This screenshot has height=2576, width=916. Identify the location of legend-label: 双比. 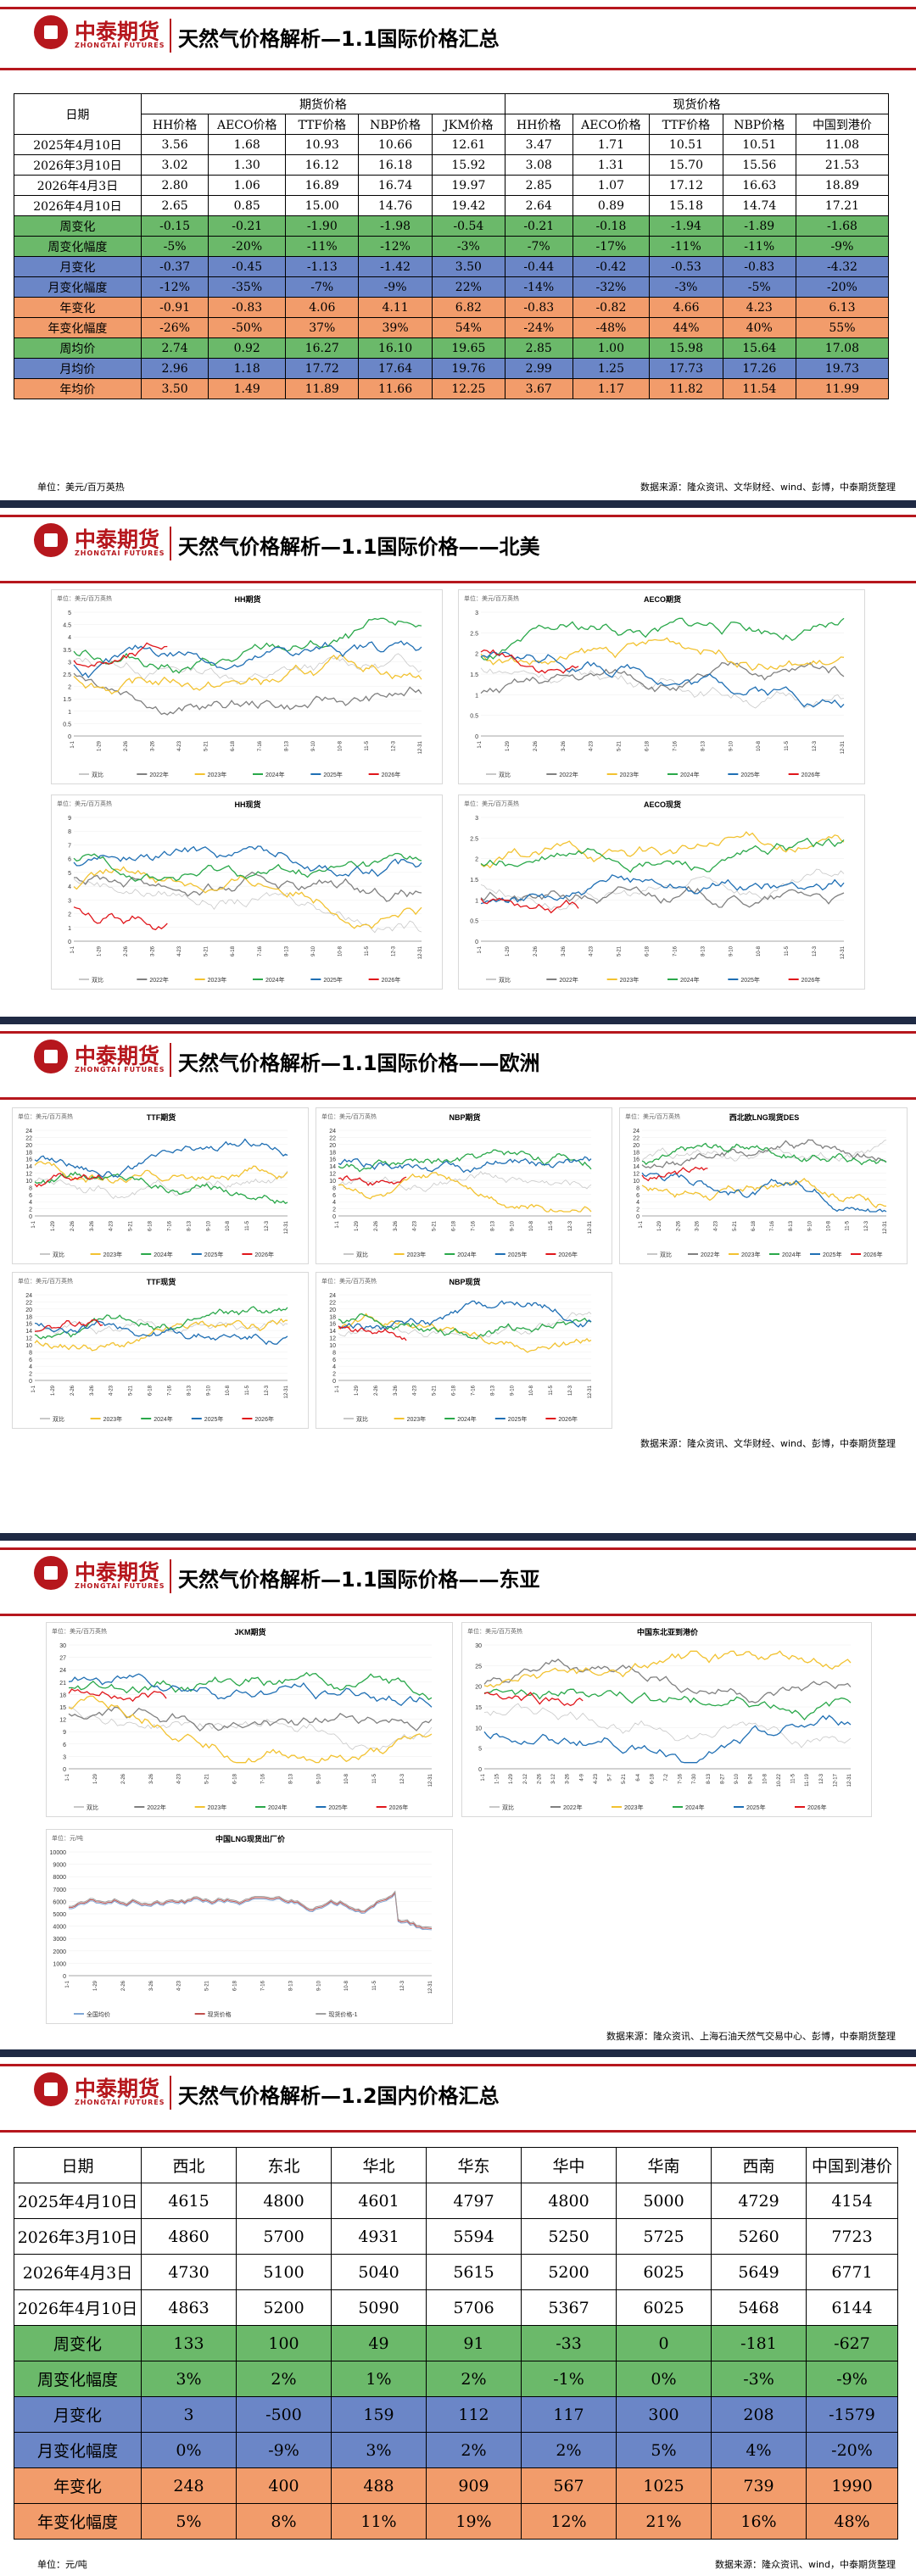
(666, 1254).